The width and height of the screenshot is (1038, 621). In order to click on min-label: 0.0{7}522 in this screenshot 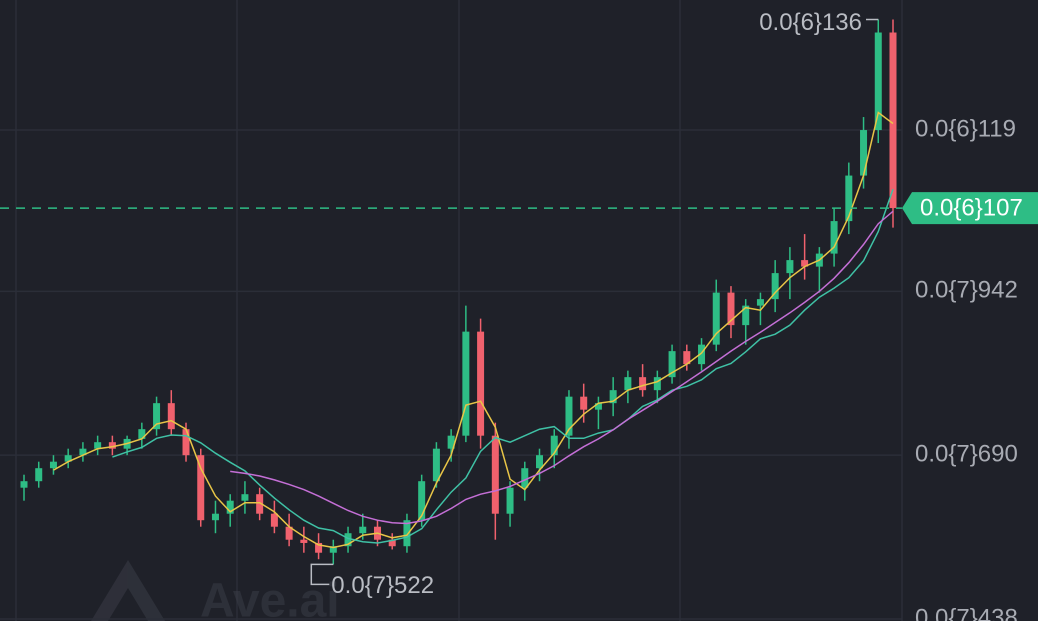, I will do `click(382, 585)`.